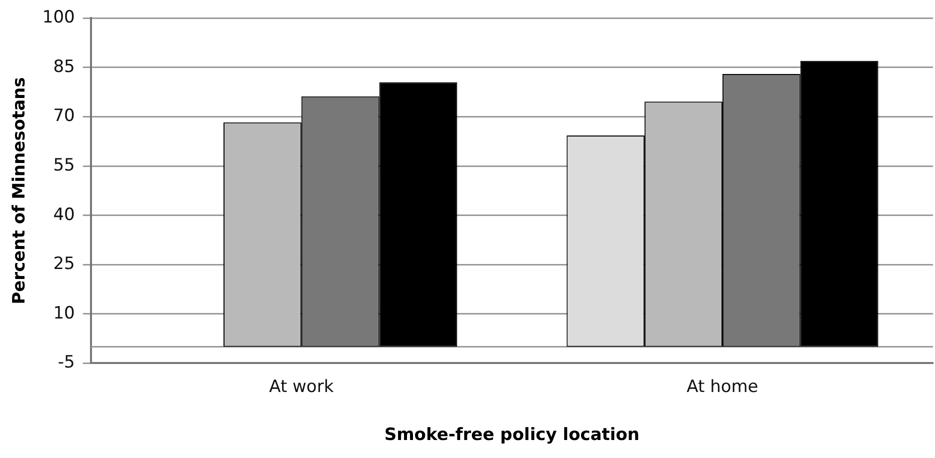 This screenshot has width=935, height=458. What do you see at coordinates (66, 362) in the screenshot?
I see `y-tick-label: -5` at bounding box center [66, 362].